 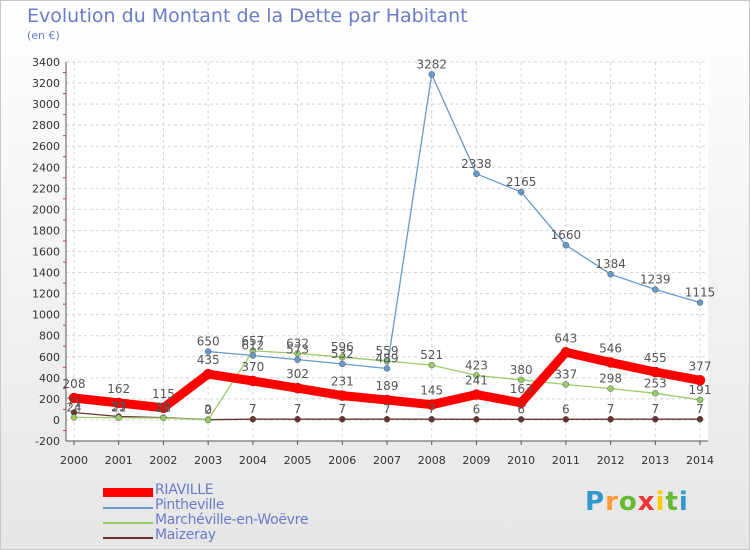 What do you see at coordinates (298, 460) in the screenshot?
I see `x-tick-label: 2005` at bounding box center [298, 460].